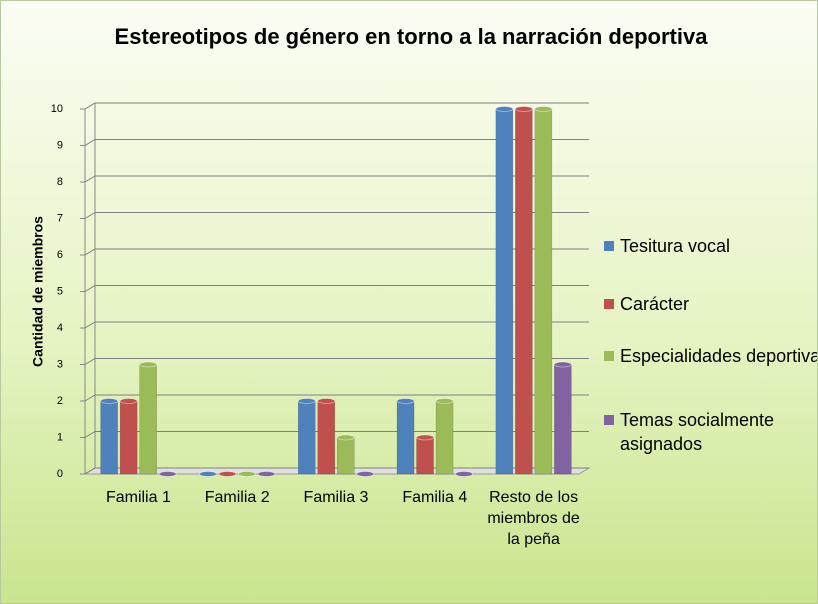  I want to click on legend-item: Temas socialmente asignados, so click(710, 432).